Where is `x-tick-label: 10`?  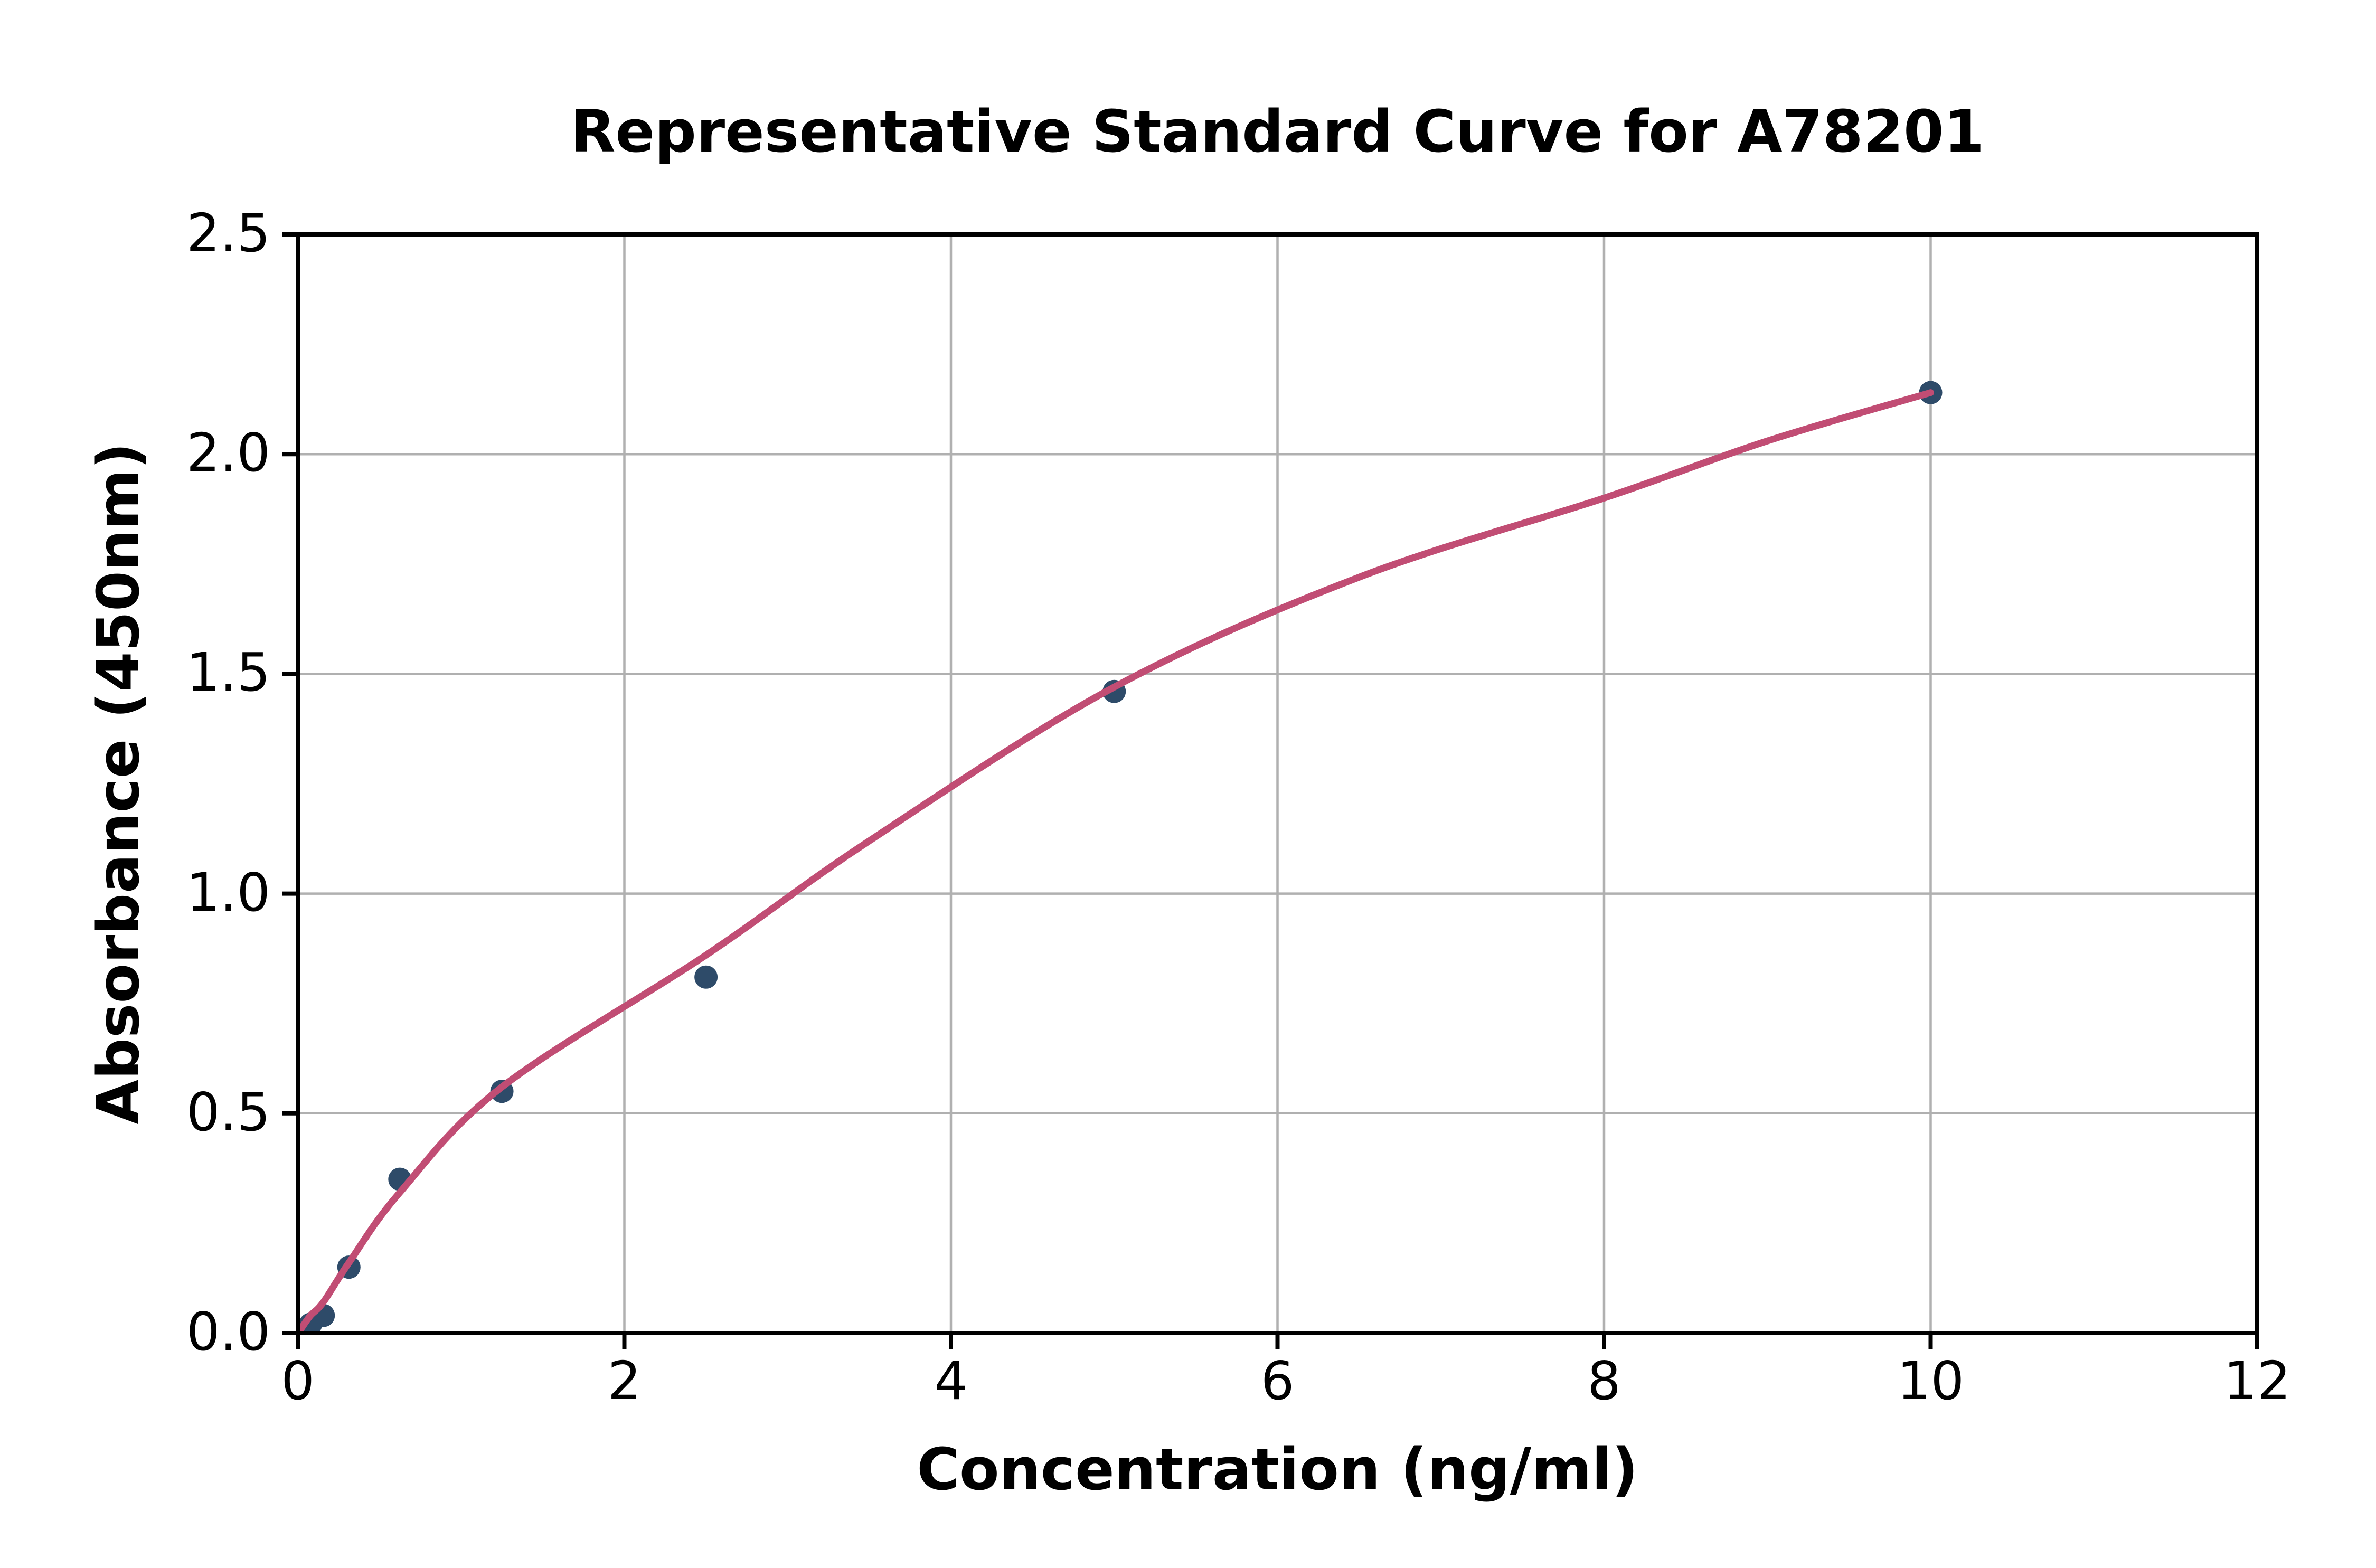
x-tick-label: 10 is located at coordinates (1931, 1381).